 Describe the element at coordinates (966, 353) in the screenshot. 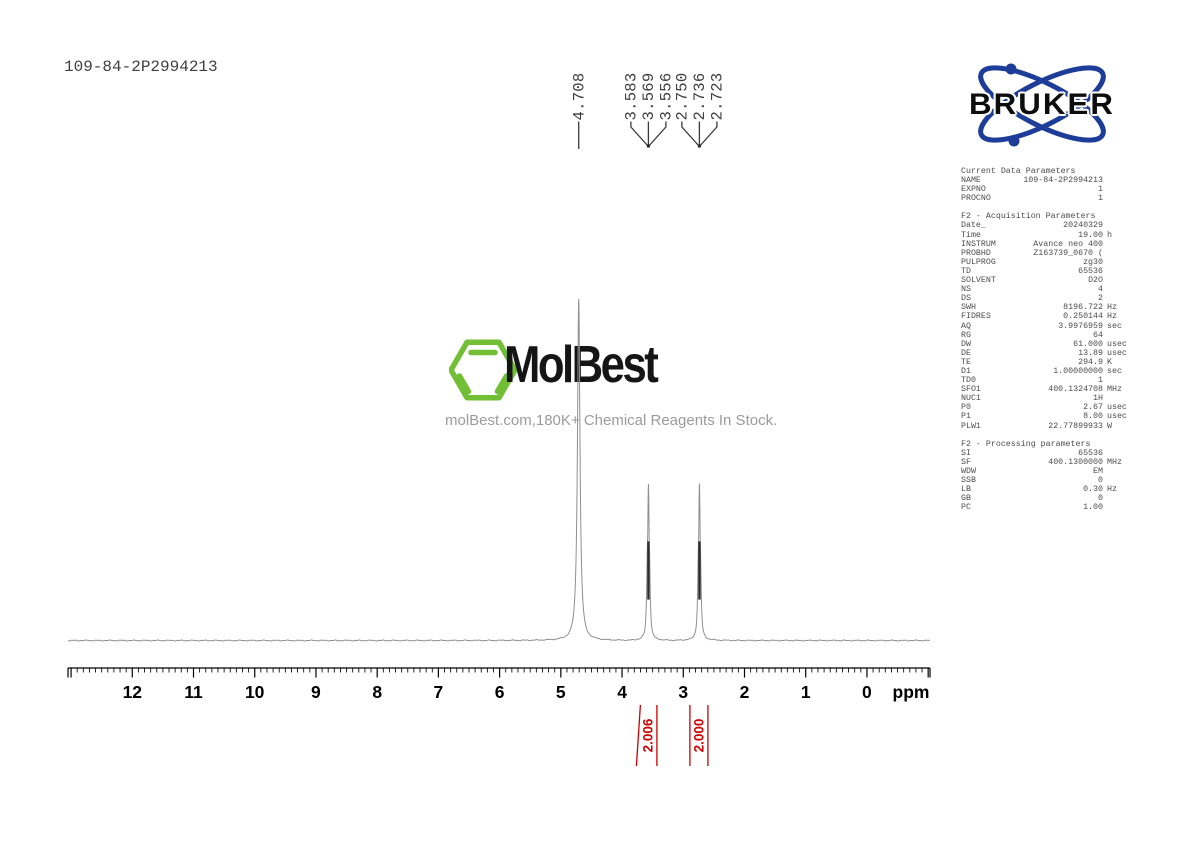

I see `param-name: DE` at that location.